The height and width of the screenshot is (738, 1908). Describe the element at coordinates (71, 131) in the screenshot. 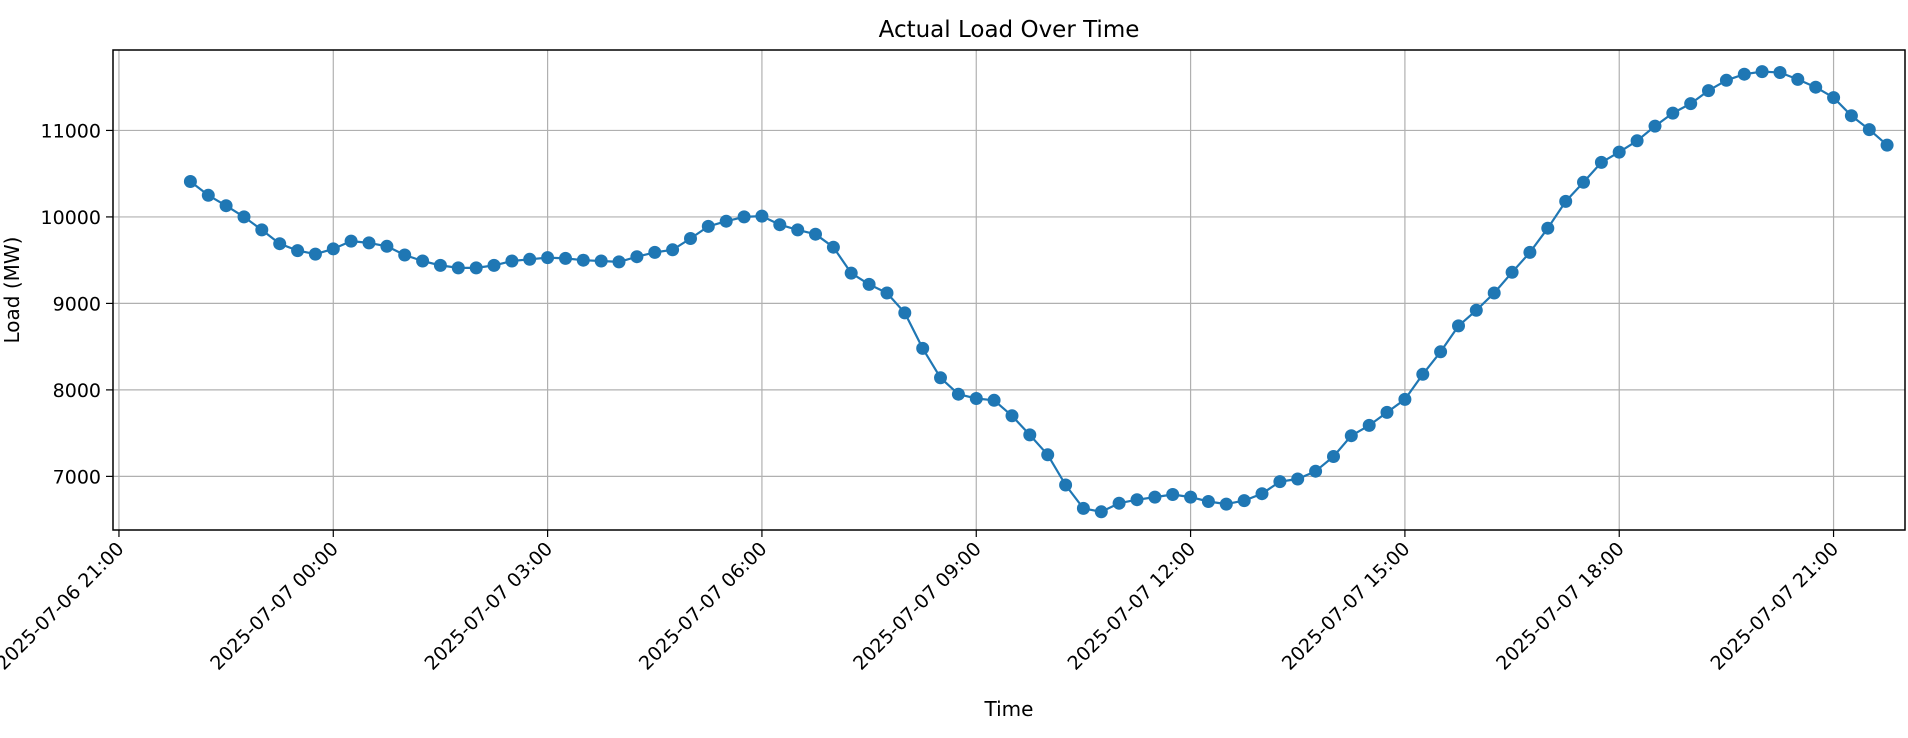

I see `y-tick-label: 11000` at that location.